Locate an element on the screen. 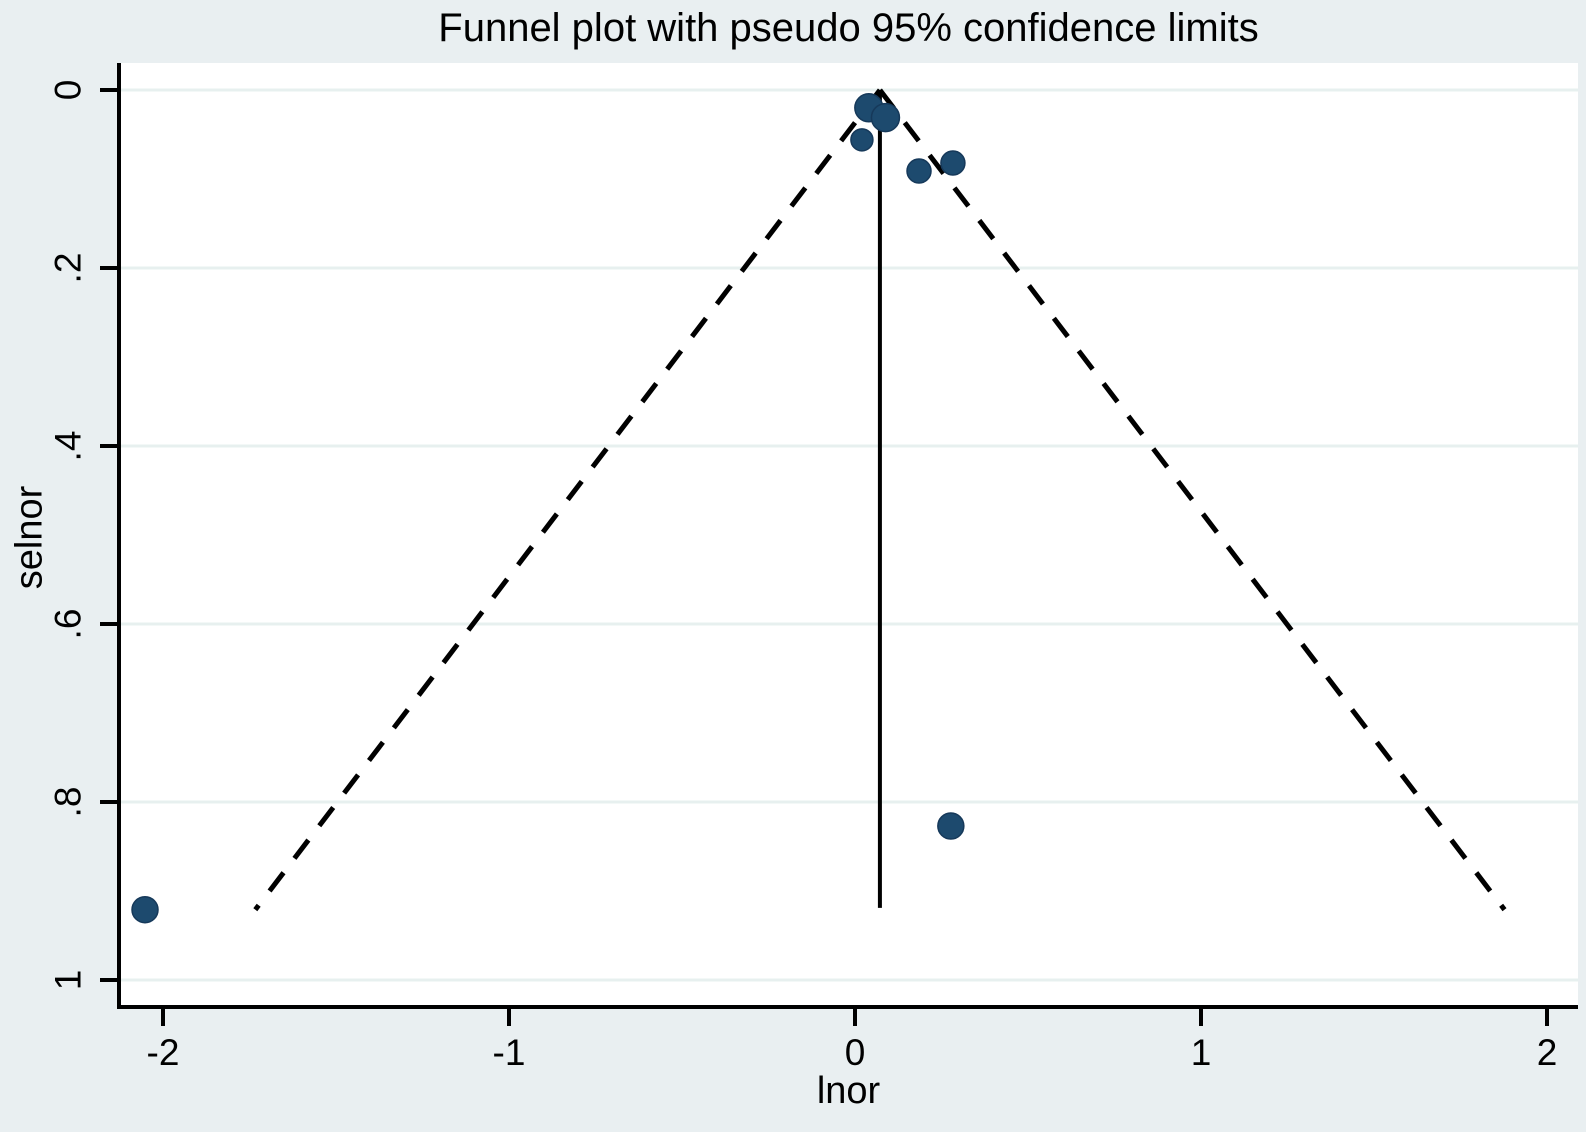 This screenshot has width=1586, height=1132. y-axis-title: selnor is located at coordinates (29, 537).